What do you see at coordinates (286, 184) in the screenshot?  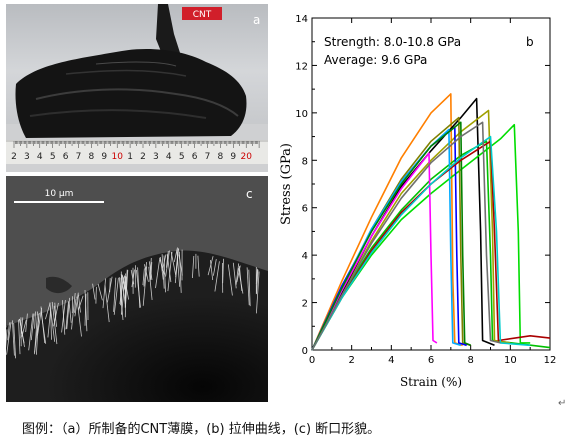 I see `y-axis-label: Stress (GPa)` at bounding box center [286, 184].